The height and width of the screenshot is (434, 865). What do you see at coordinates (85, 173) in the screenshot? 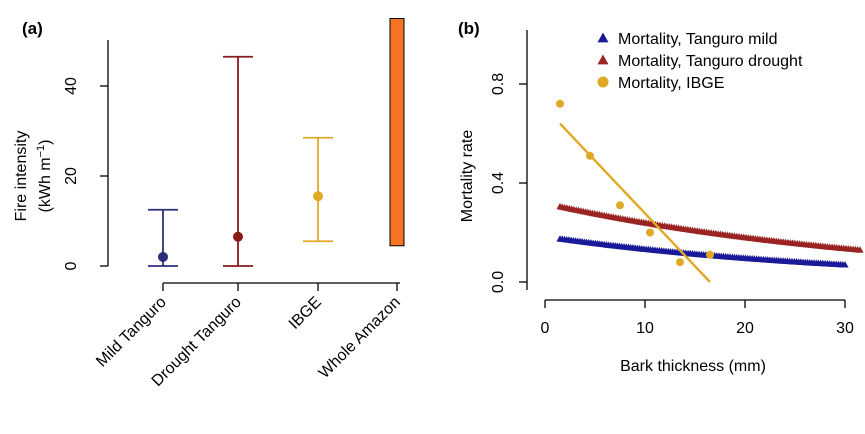
I see `panel-a-y-ticks: 0 20 40` at bounding box center [85, 173].